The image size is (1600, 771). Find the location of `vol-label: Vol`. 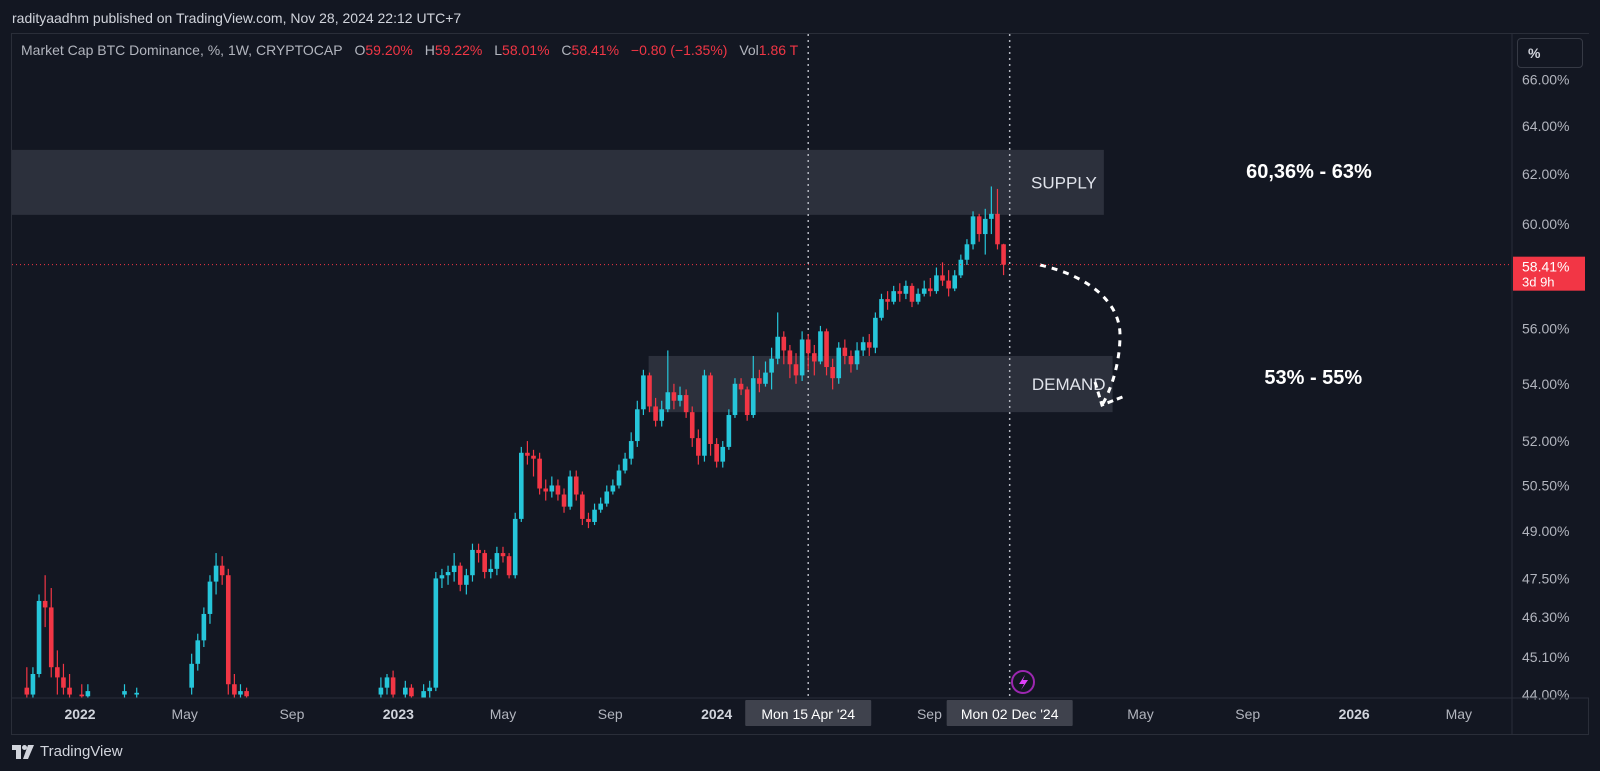

vol-label: Vol is located at coordinates (749, 50).